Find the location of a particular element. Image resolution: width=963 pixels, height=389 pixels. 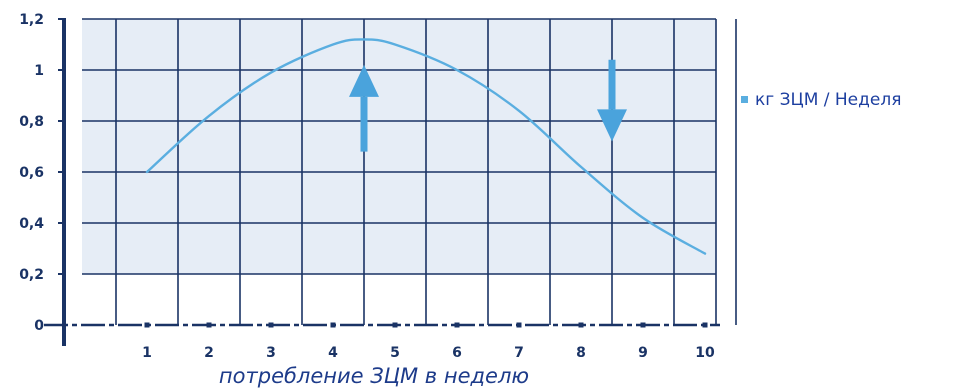

arrow-up is located at coordinates (364, 108).